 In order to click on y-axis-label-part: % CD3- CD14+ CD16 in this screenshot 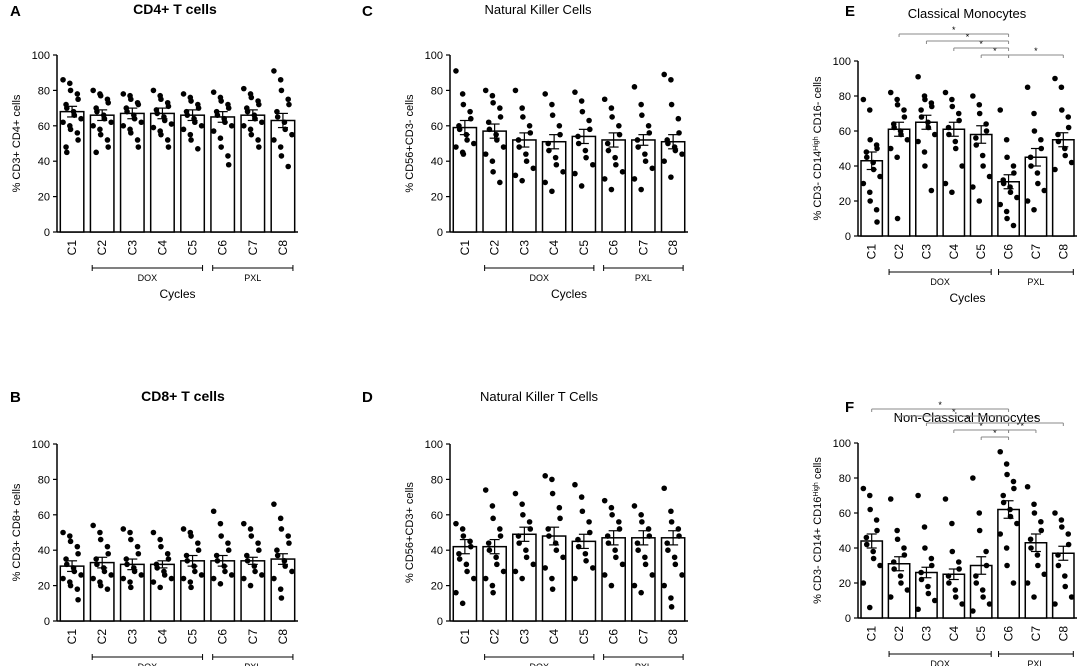, I will do `click(818, 550)`.